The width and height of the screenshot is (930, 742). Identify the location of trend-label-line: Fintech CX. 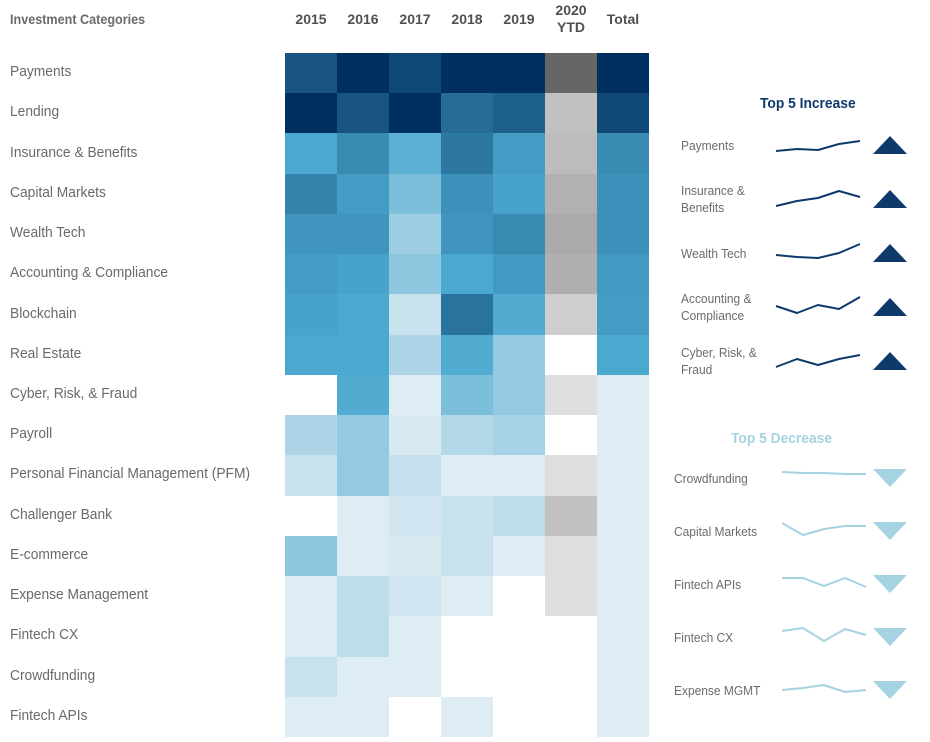
(704, 637).